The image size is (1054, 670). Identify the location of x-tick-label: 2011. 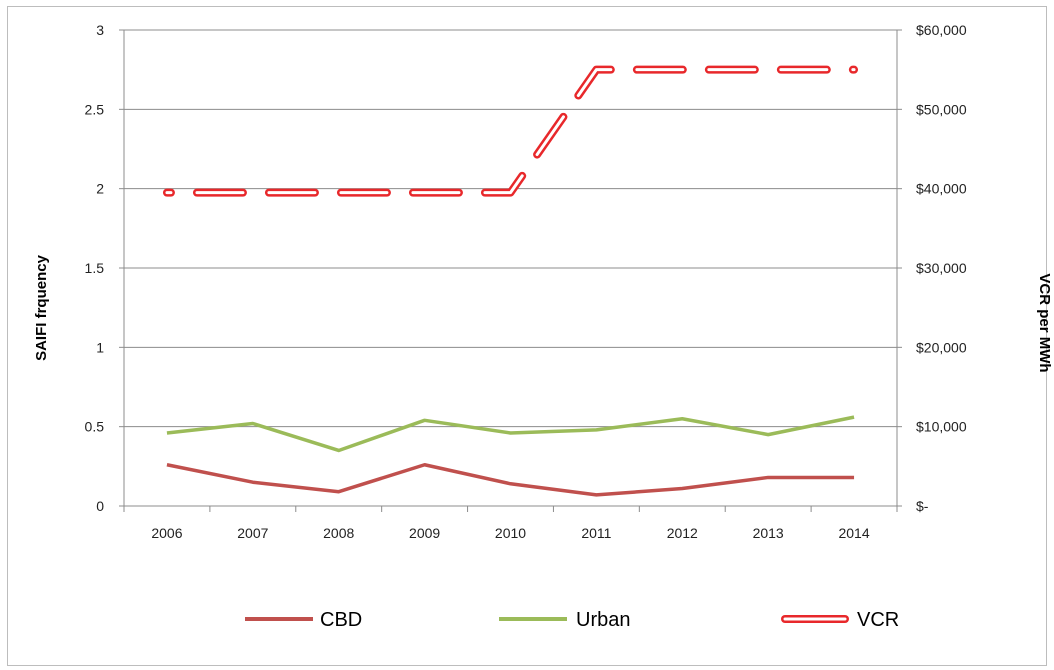
(596, 533).